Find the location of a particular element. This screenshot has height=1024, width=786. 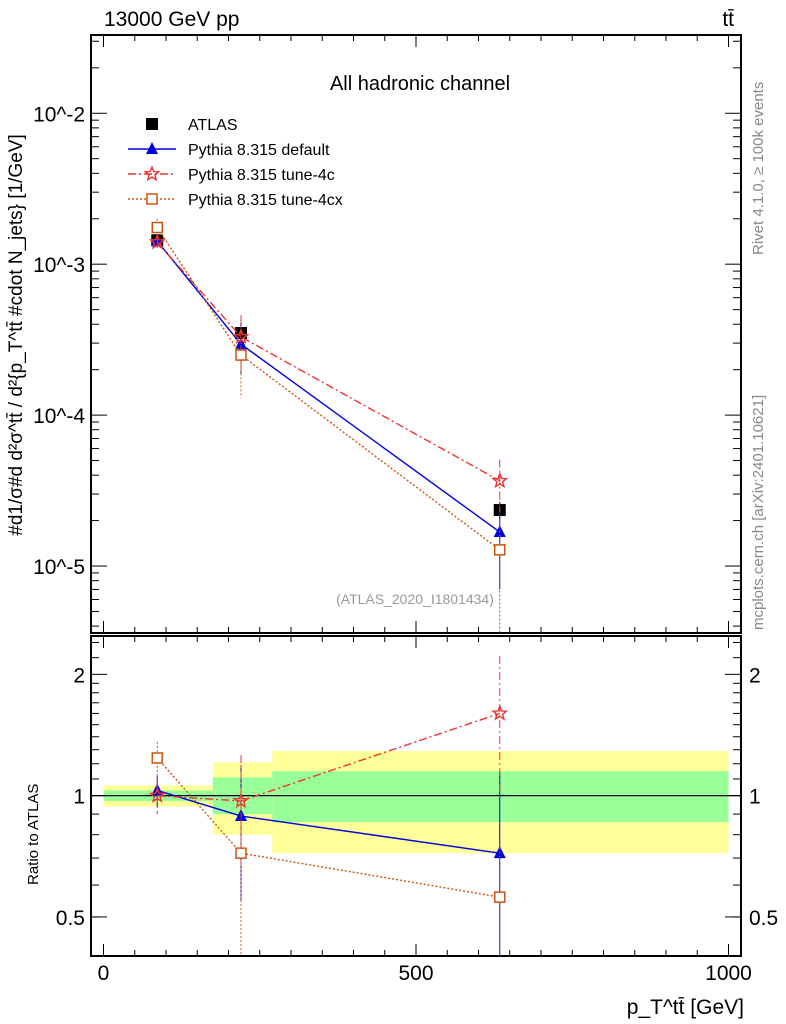

legend-label: Pythia 8.315 tune-4cx is located at coordinates (265, 200).